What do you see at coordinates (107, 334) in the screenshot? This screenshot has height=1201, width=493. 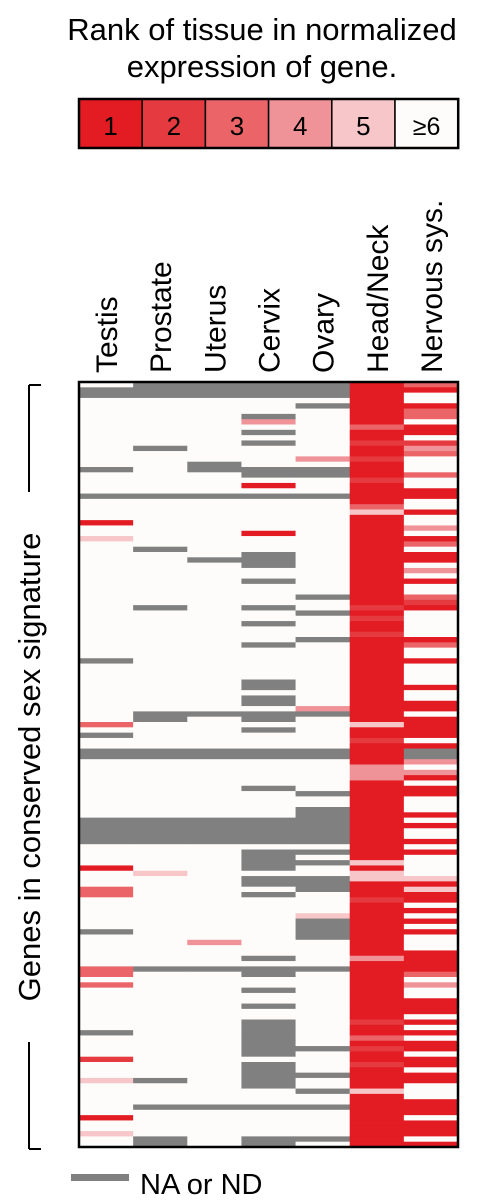 I see `column-label: Testis` at bounding box center [107, 334].